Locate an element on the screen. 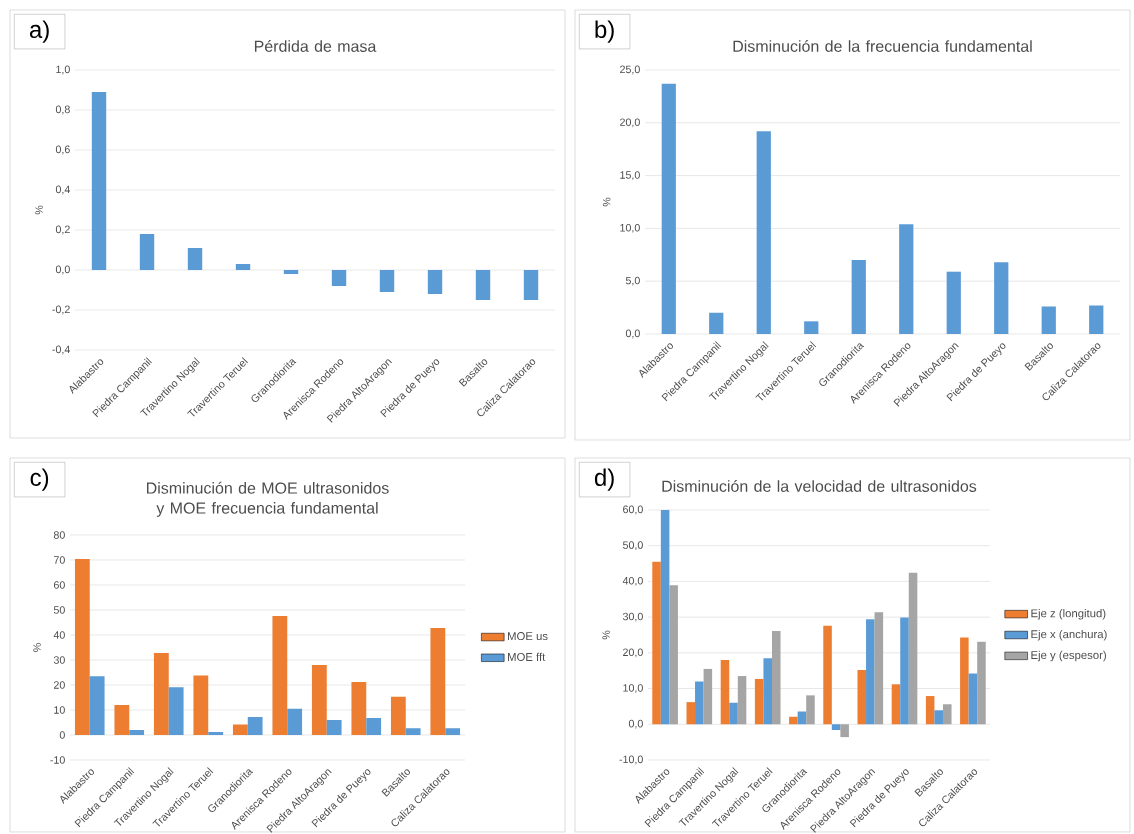 The width and height of the screenshot is (1134, 834). y-tick-label: 0,6 is located at coordinates (62, 150).